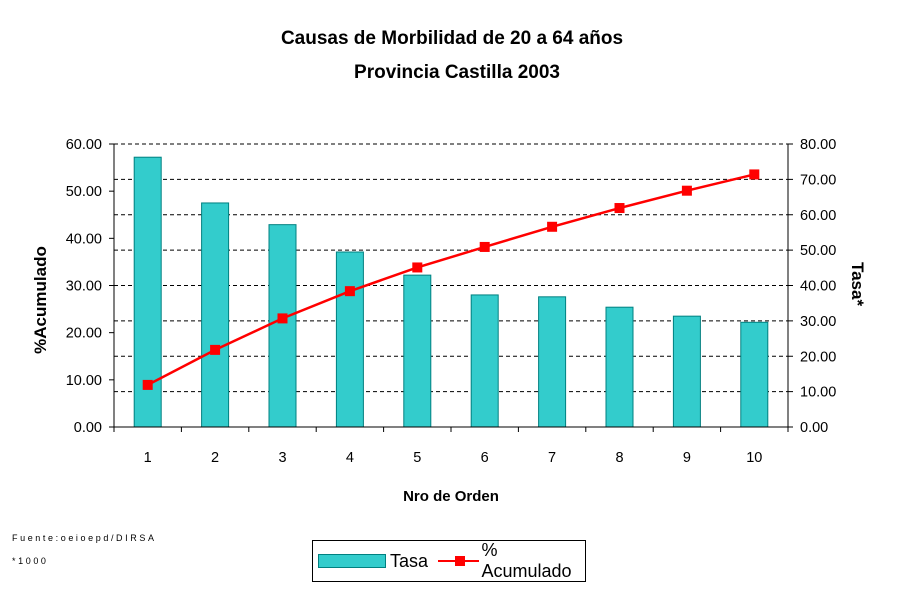 This screenshot has width=900, height=600. What do you see at coordinates (88, 428) in the screenshot?
I see `y-left-tick-label: 0.00` at bounding box center [88, 428].